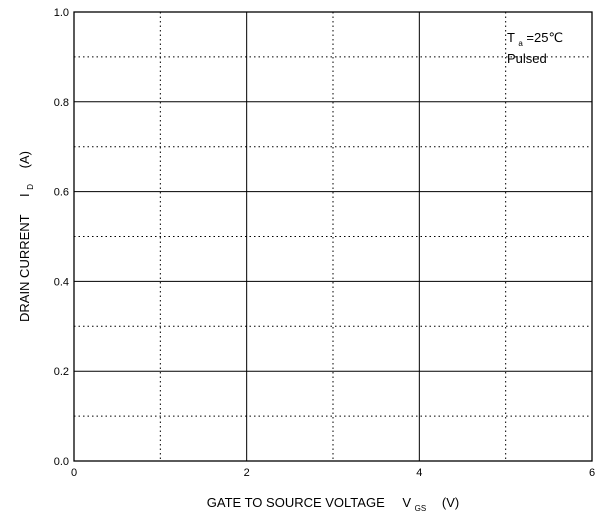 The image size is (605, 523). What do you see at coordinates (30, 187) in the screenshot?
I see `y-axis-label-subscript: D` at bounding box center [30, 187].